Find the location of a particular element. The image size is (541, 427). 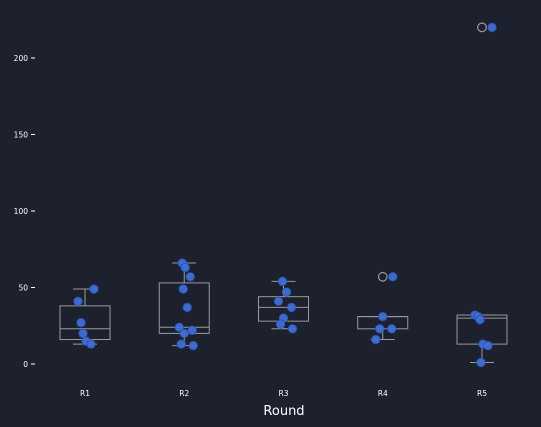

x-tick-label: R5 is located at coordinates (482, 393).